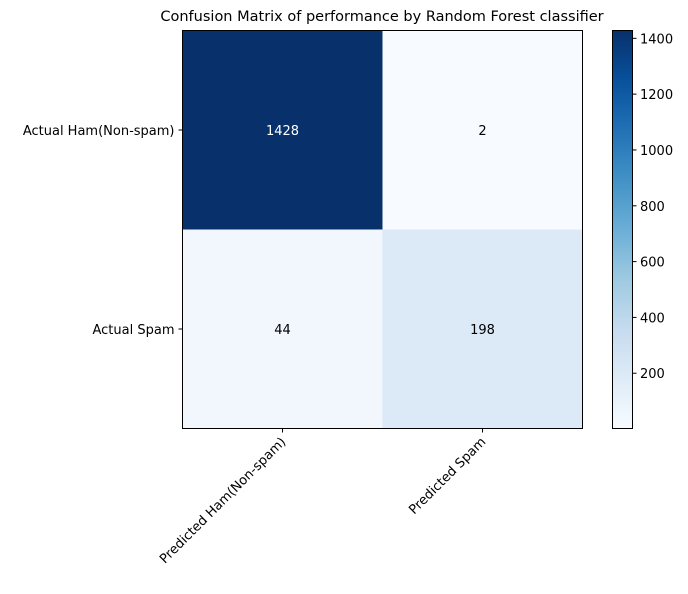  What do you see at coordinates (656, 151) in the screenshot?
I see `colorbar-tick-label: 1000` at bounding box center [656, 151].